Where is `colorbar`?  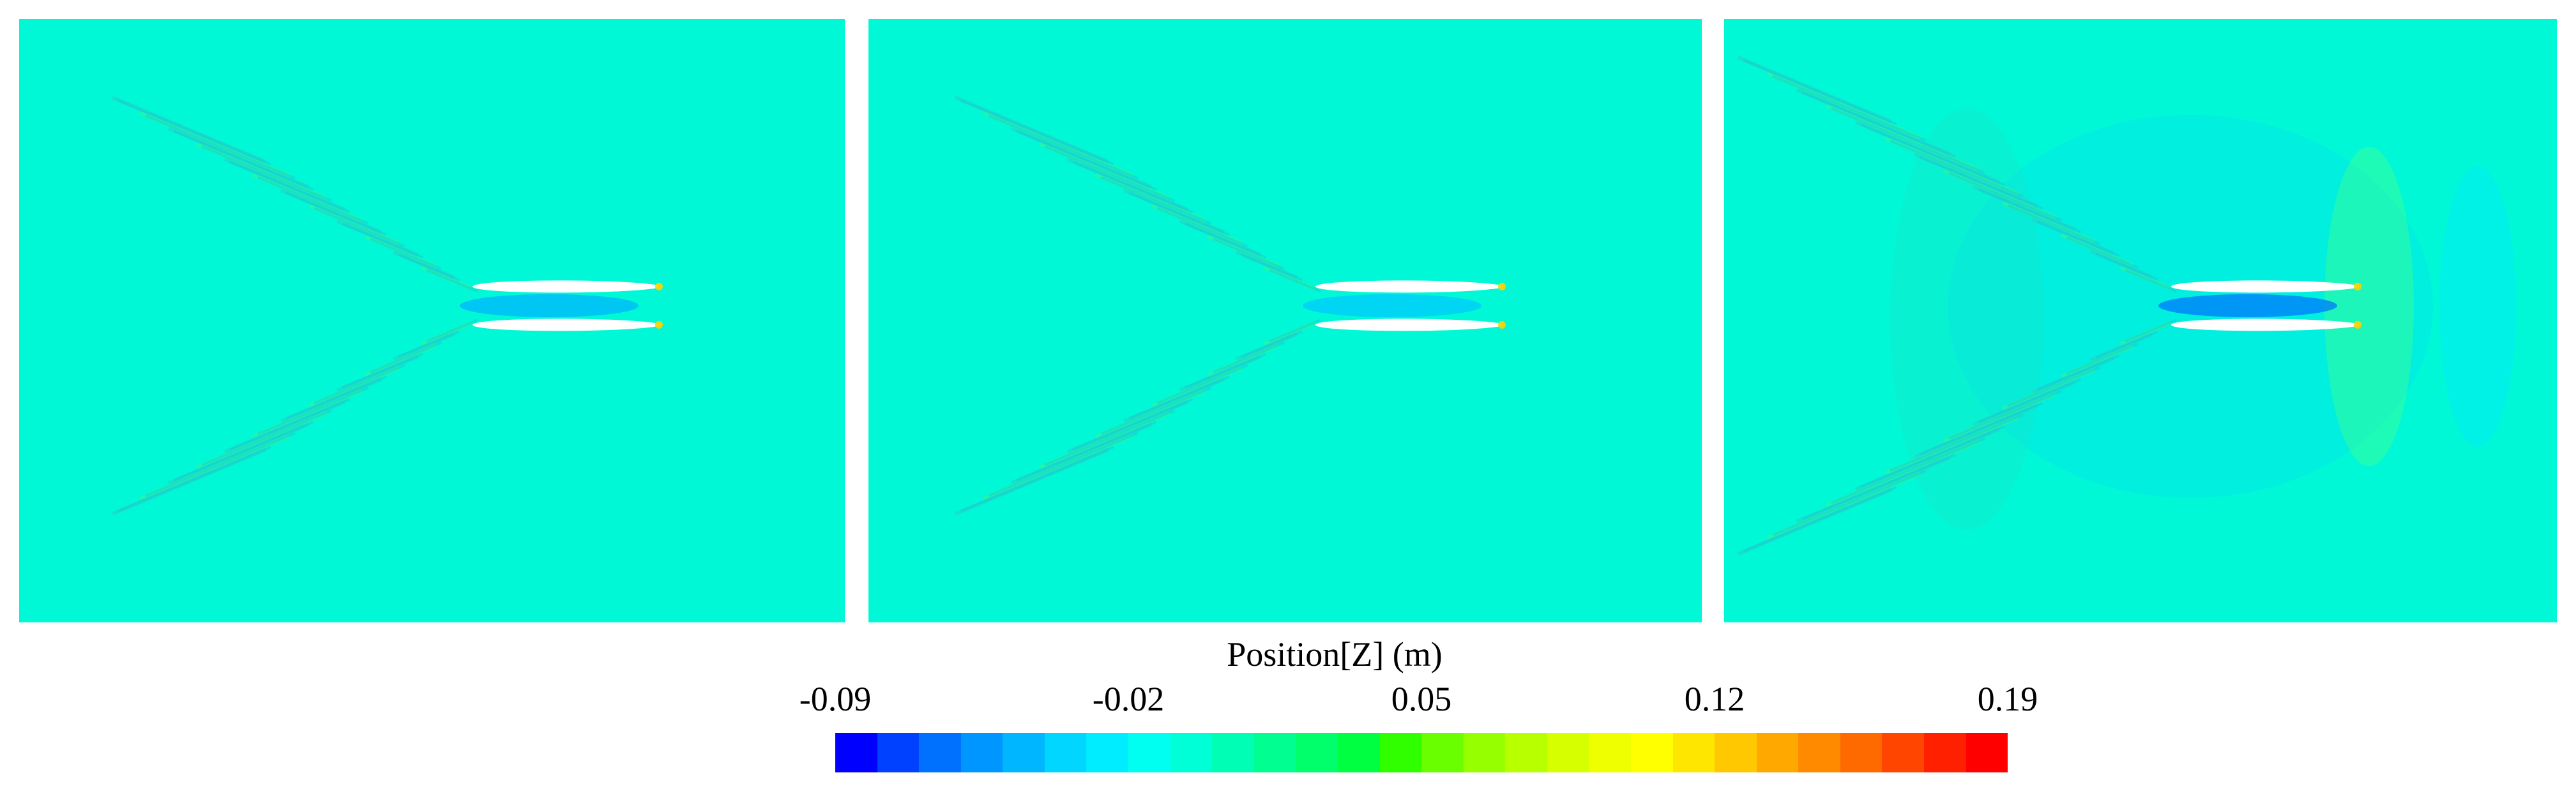 colorbar is located at coordinates (1422, 752).